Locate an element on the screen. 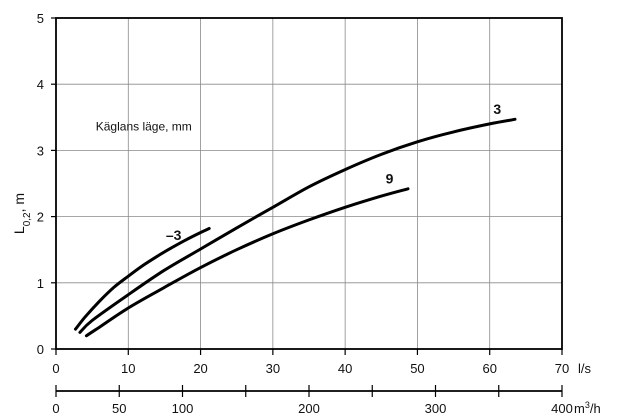 The height and width of the screenshot is (419, 618). series-label: 9 is located at coordinates (390, 179).